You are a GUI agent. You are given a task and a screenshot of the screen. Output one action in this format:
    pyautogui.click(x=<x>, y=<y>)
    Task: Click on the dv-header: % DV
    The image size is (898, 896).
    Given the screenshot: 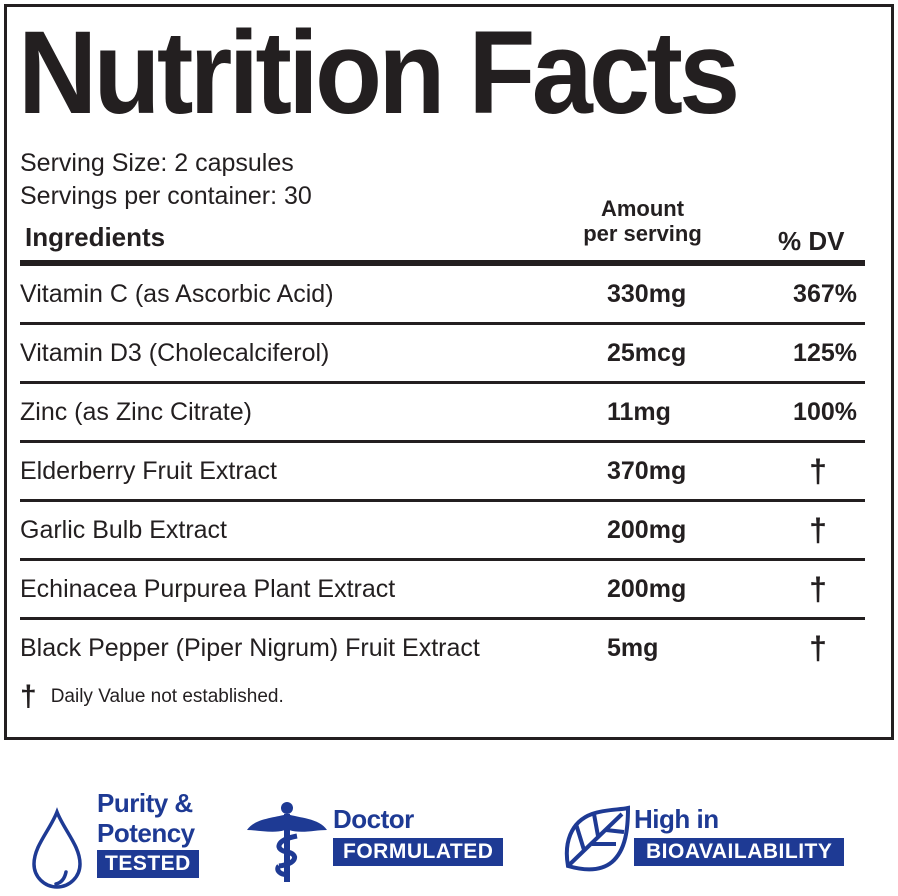 What is the action you would take?
    pyautogui.click(x=811, y=241)
    